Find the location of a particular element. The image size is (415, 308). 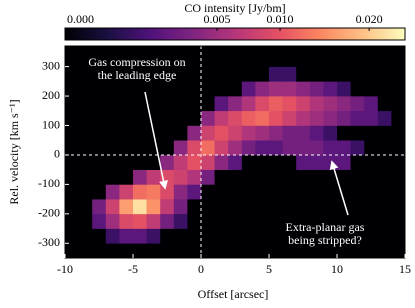

annotation: being stripped? is located at coordinates (325, 240).